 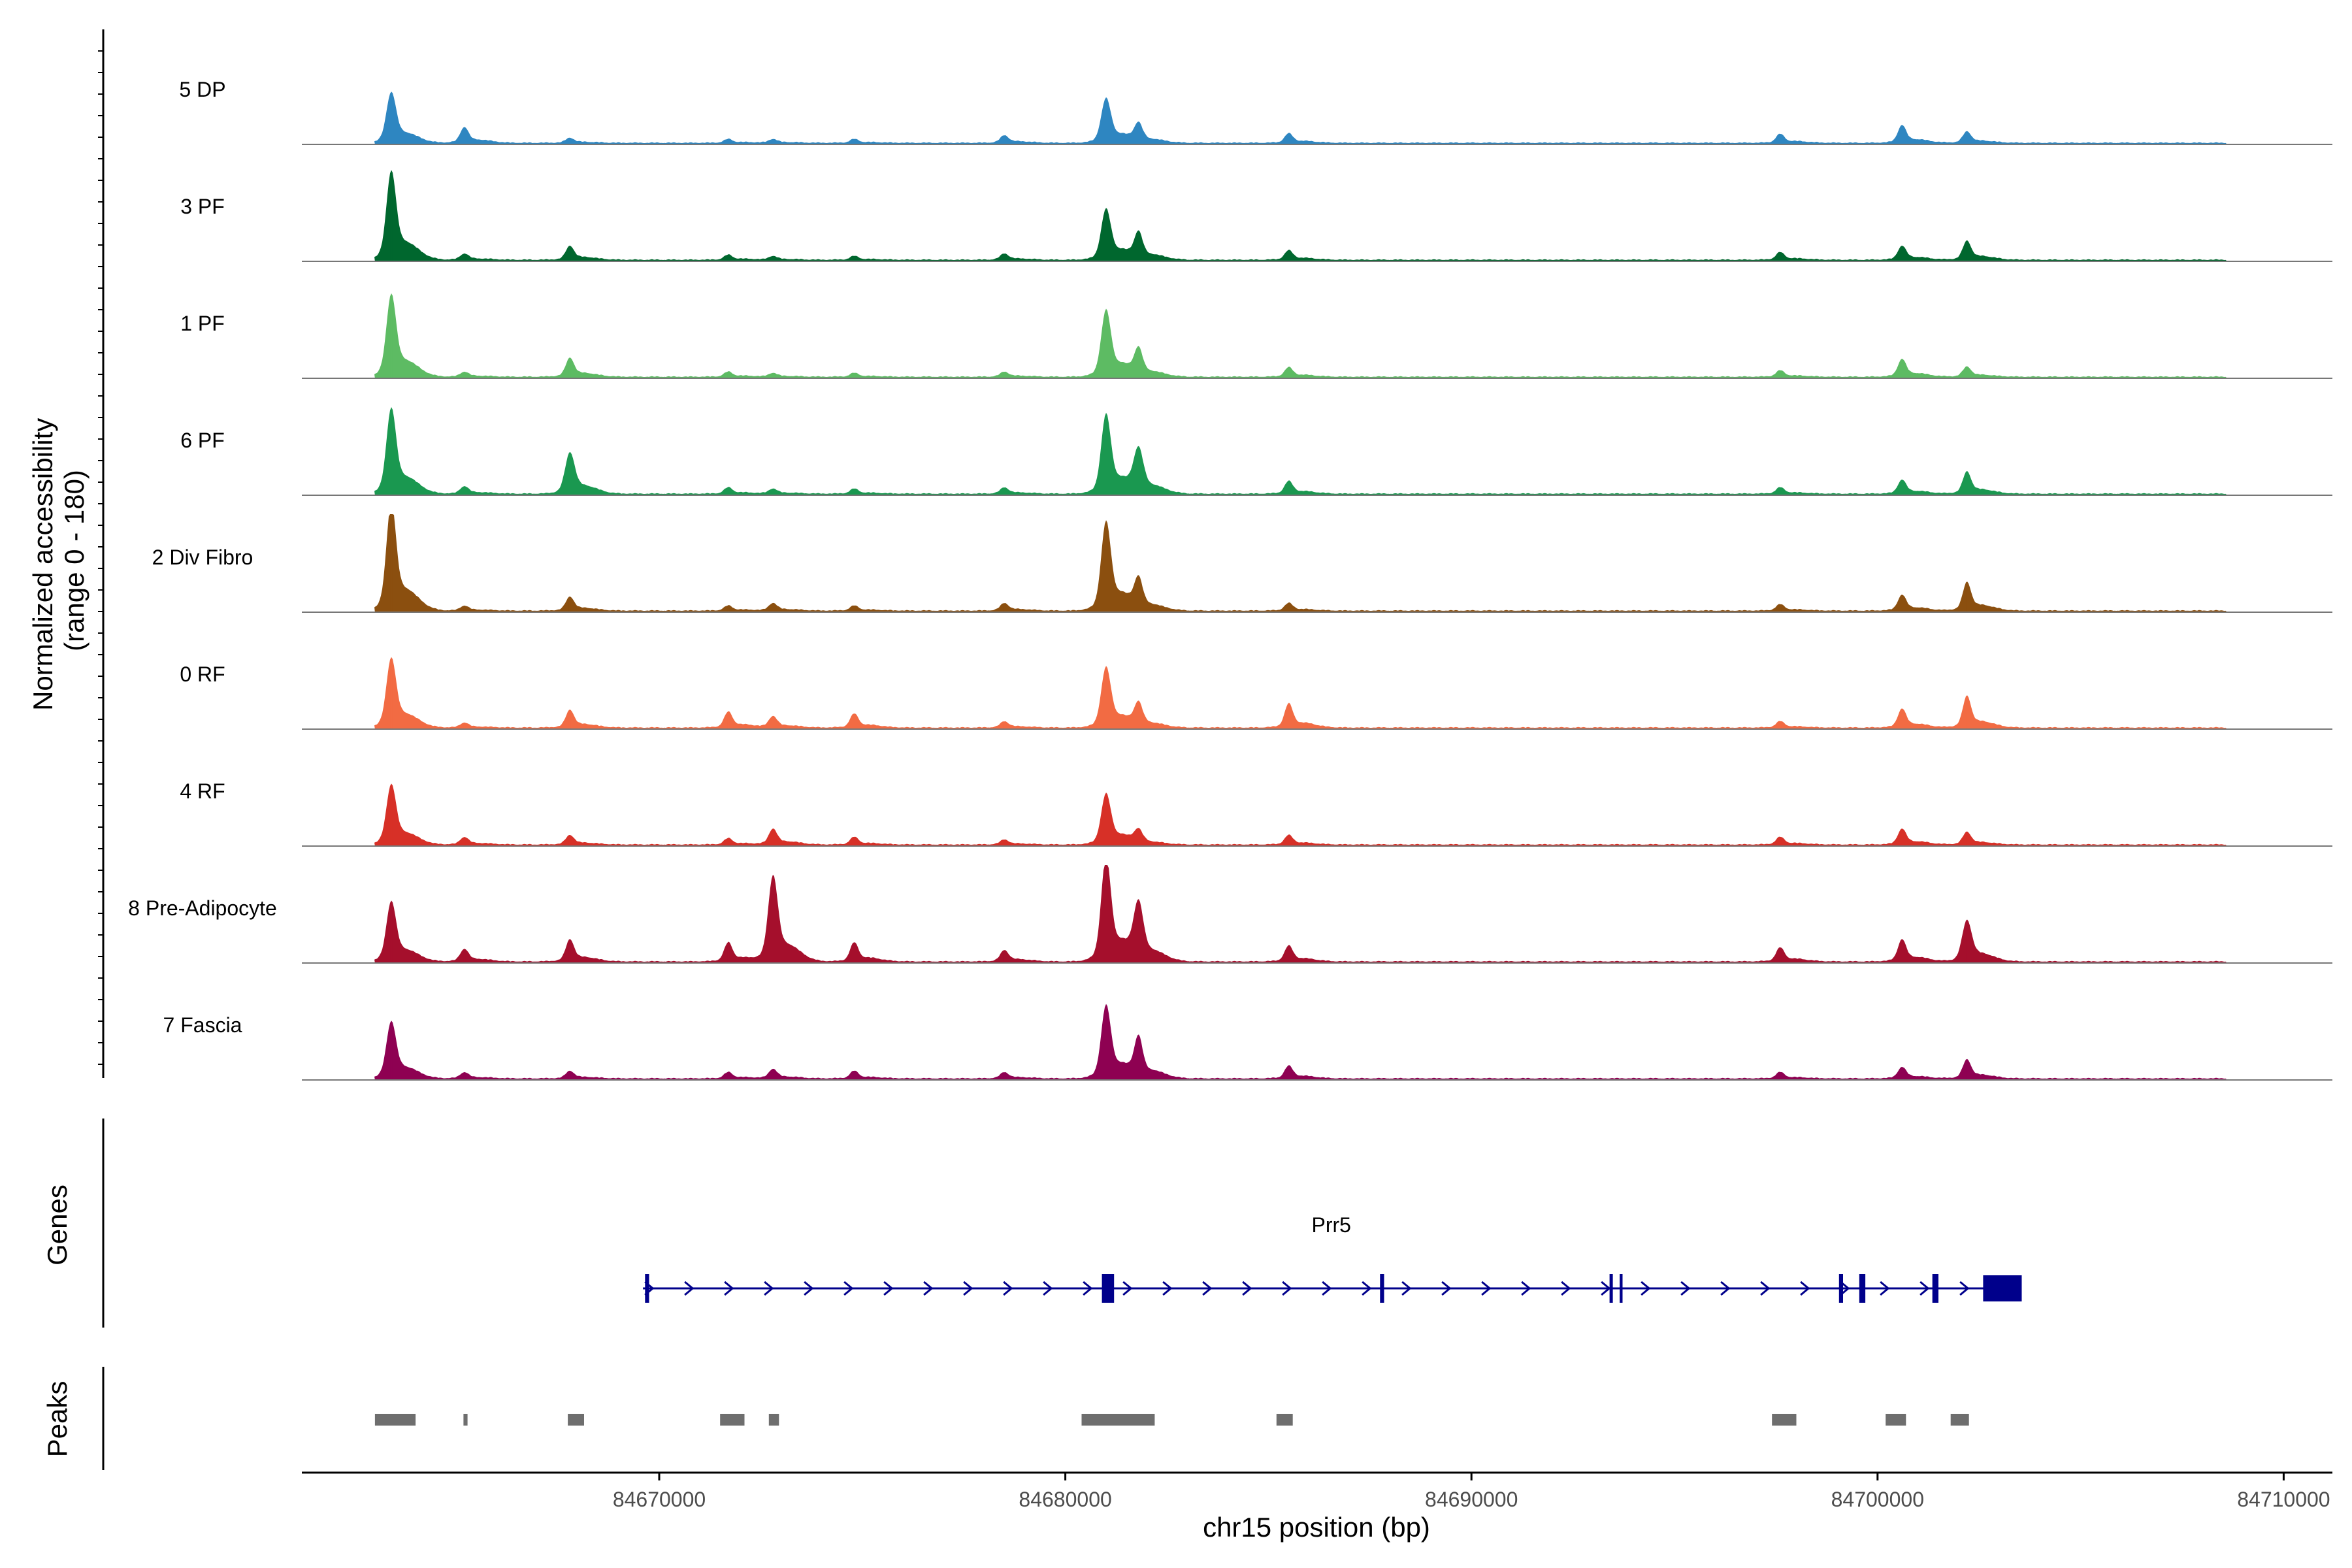 I want to click on track-7-fascia: 7 Fascia, so click(x=1247, y=1042).